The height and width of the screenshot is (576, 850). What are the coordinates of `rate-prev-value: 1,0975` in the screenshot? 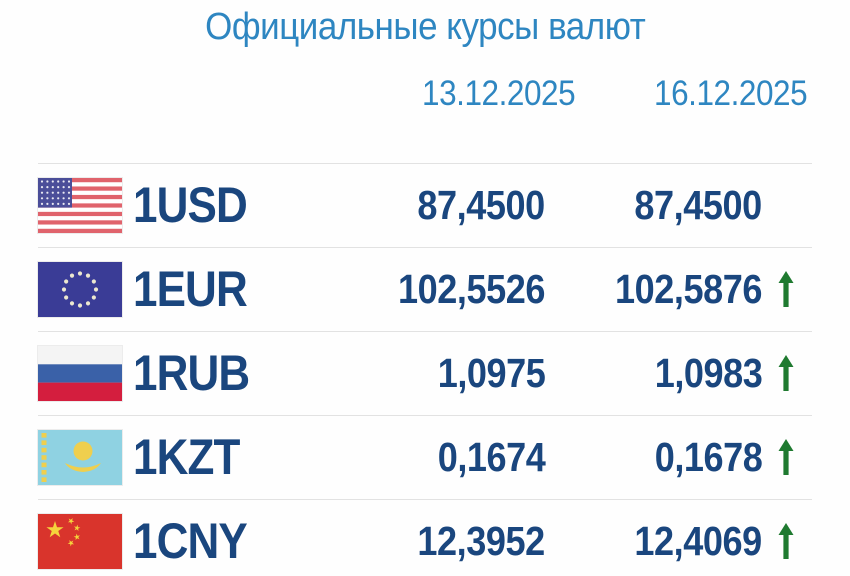 It's located at (491, 372).